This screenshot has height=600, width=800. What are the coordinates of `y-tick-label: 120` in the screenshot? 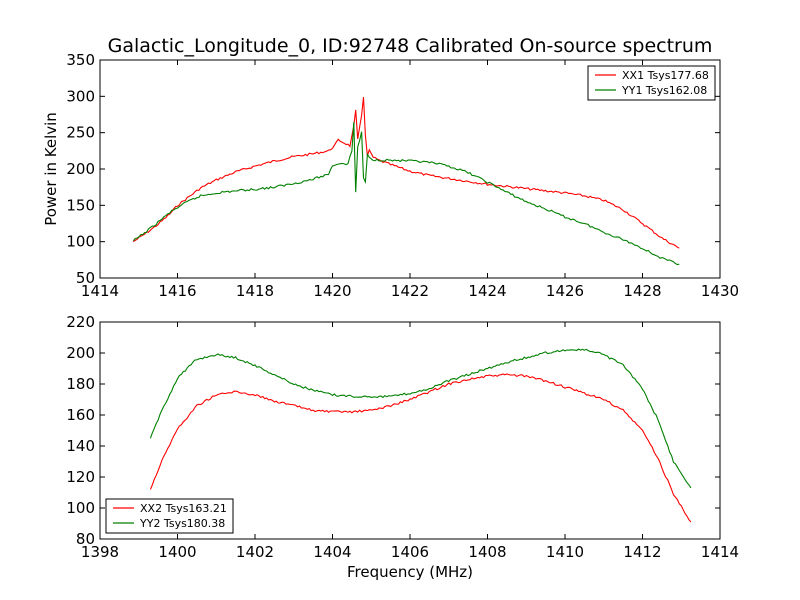 It's located at (80, 477).